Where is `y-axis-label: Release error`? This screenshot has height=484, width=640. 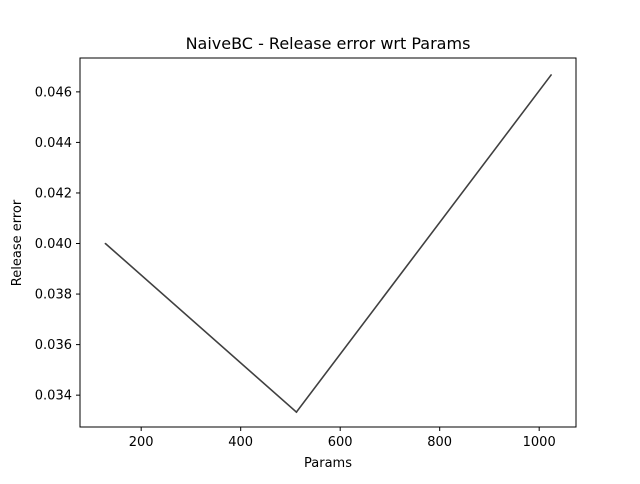
y-axis-label: Release error is located at coordinates (17, 242).